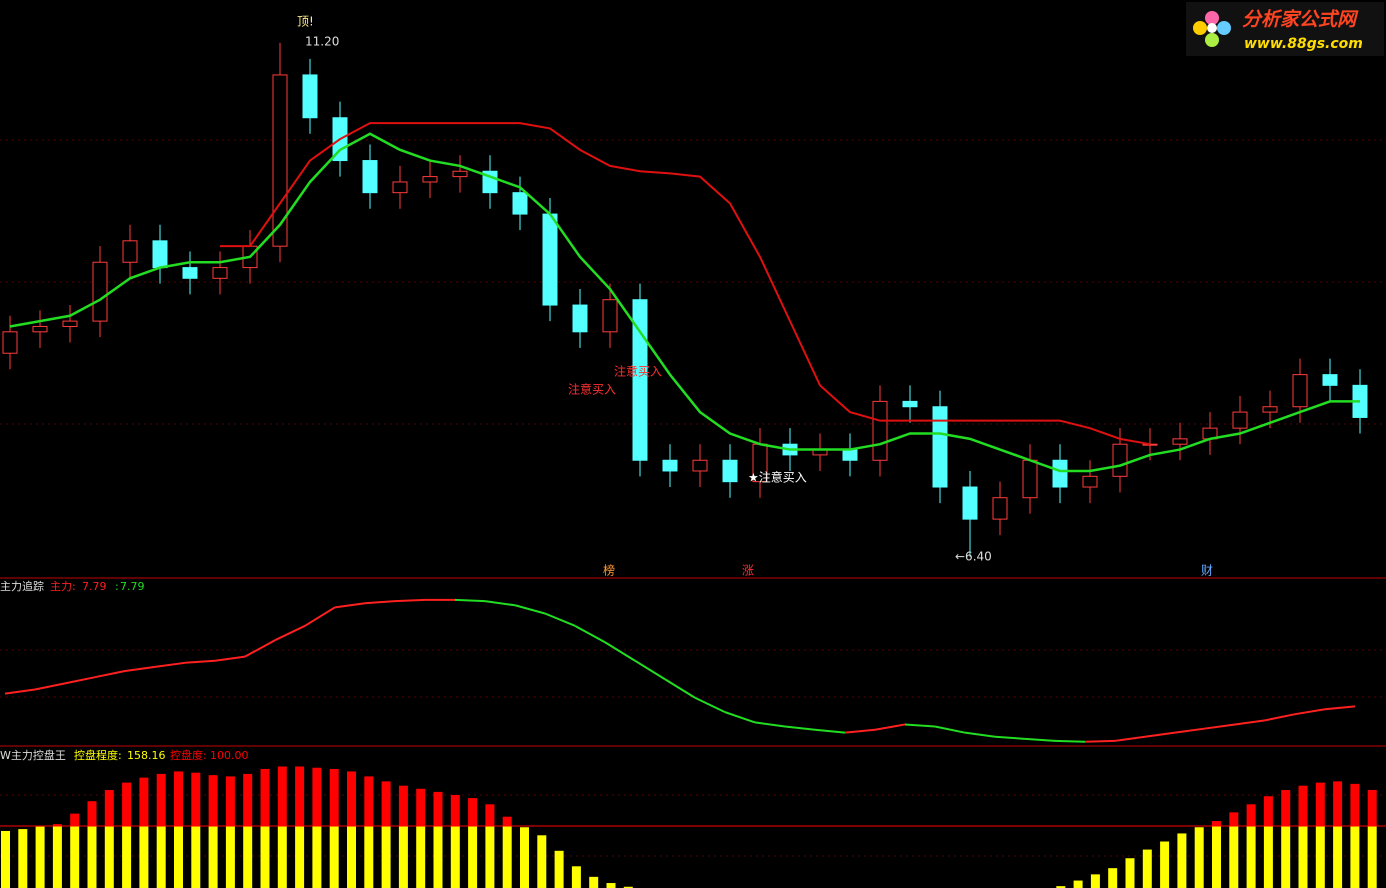 The image size is (1386, 888). Describe the element at coordinates (609, 570) in the screenshot. I see `annotation: 榜` at that location.